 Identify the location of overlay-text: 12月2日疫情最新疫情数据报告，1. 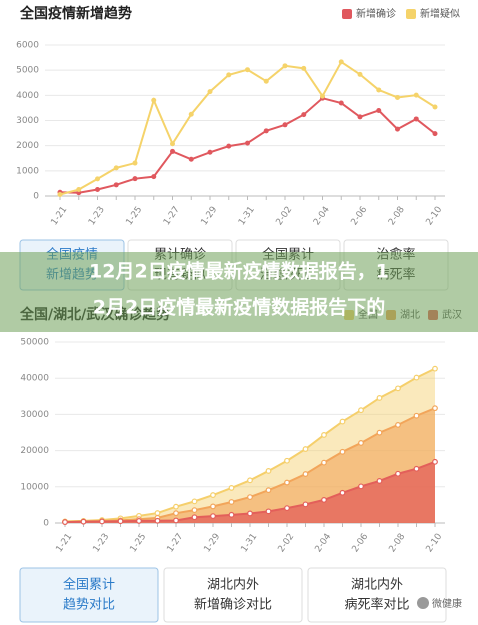
(239, 271).